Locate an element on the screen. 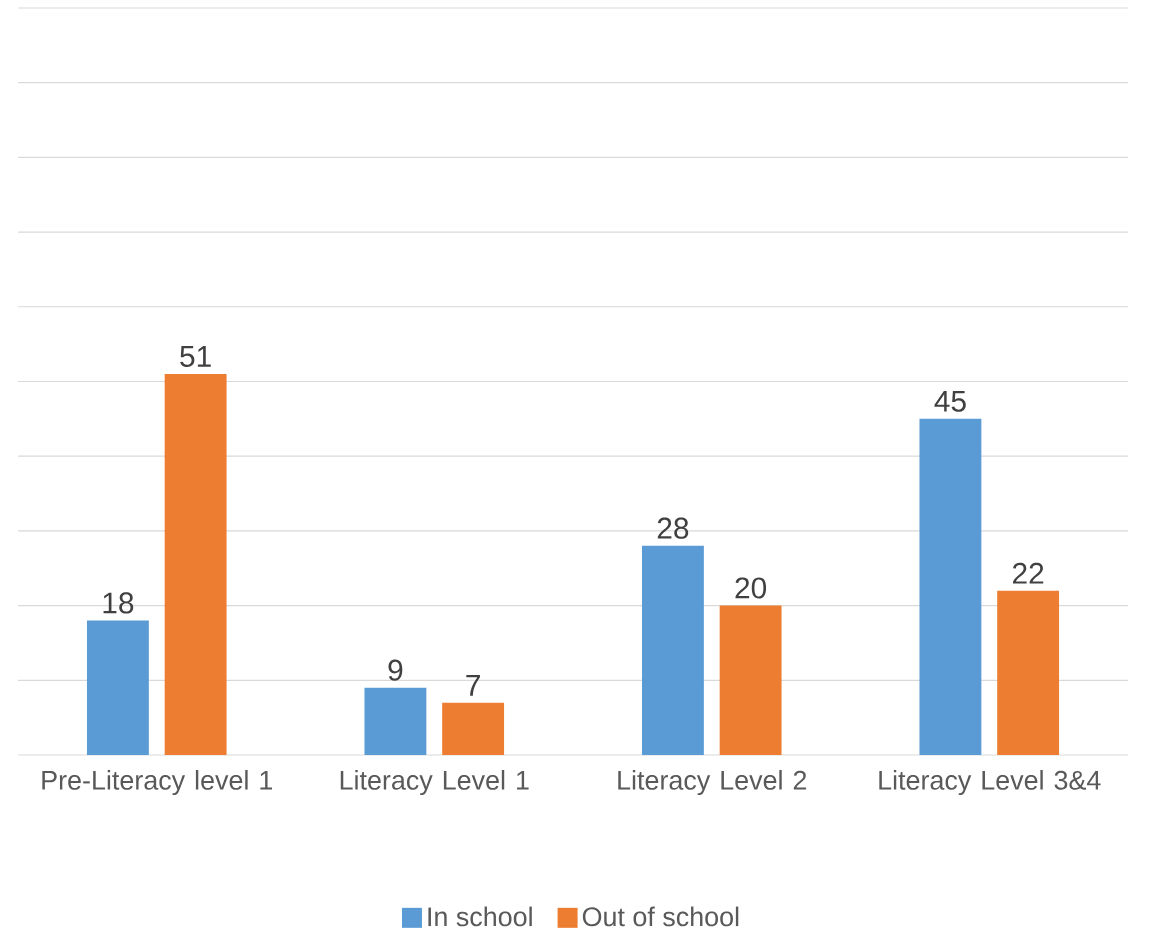  data-label: 7 is located at coordinates (473, 685).